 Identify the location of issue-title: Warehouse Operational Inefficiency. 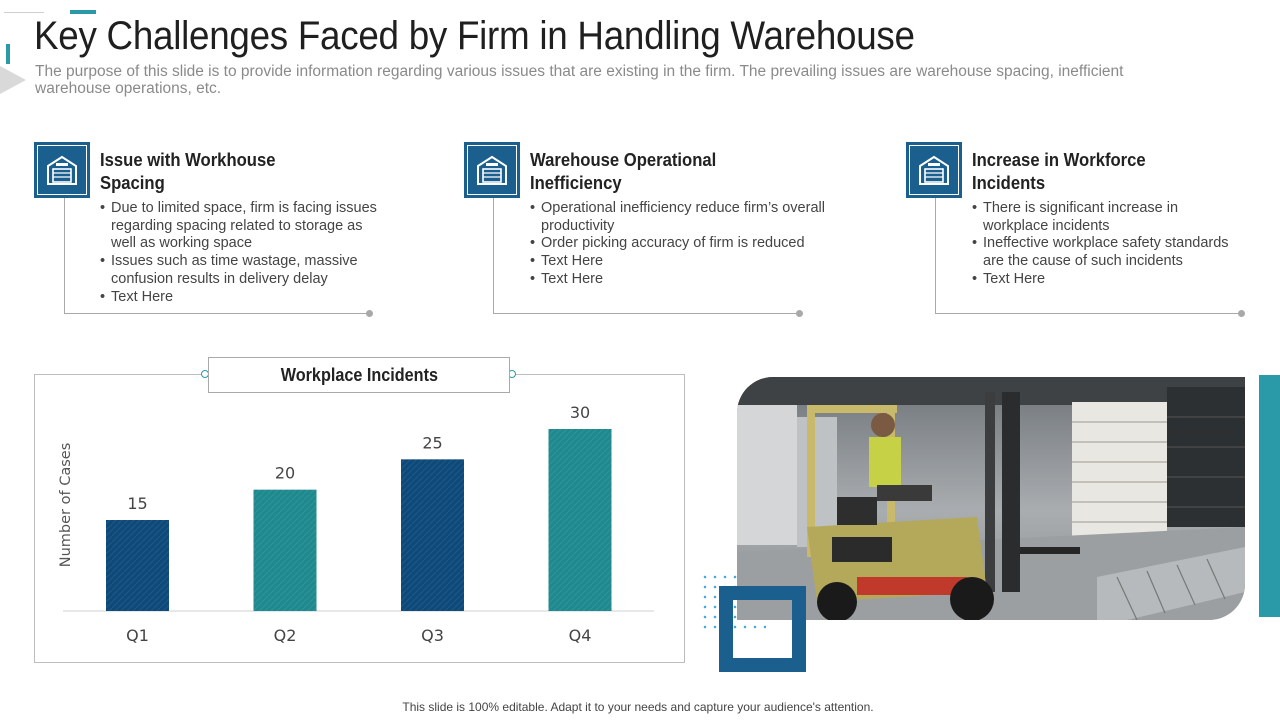
(623, 171).